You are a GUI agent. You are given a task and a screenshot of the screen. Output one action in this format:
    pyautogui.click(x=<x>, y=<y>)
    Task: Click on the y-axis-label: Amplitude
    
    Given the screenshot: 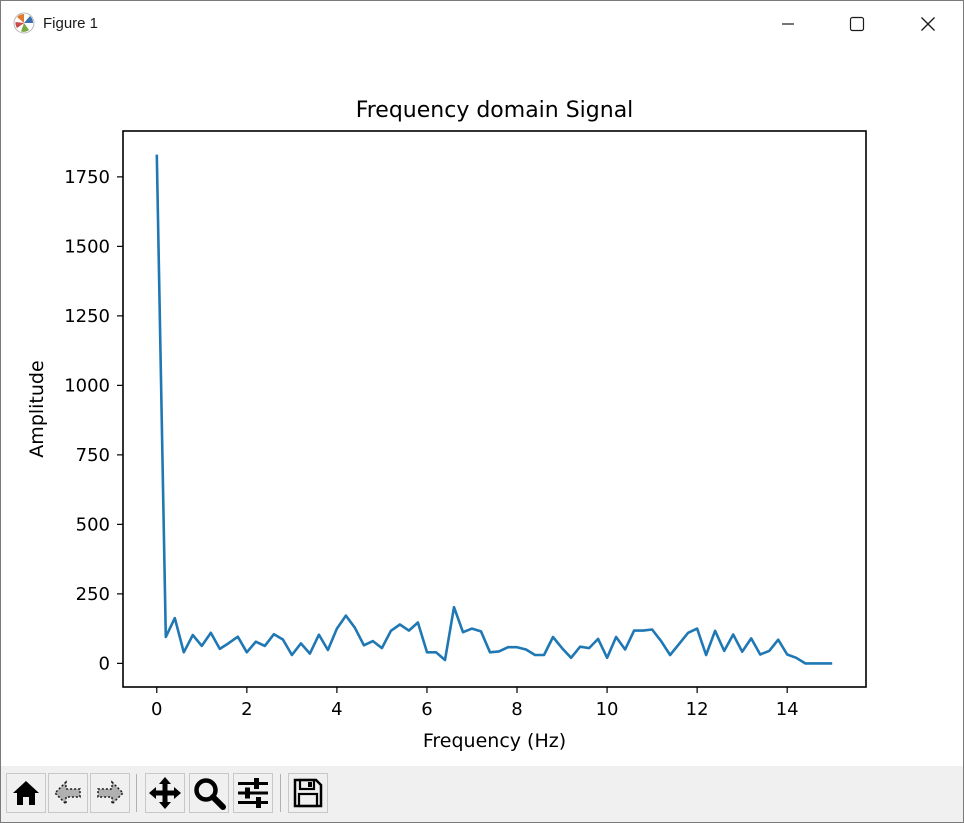 What is the action you would take?
    pyautogui.click(x=37, y=408)
    